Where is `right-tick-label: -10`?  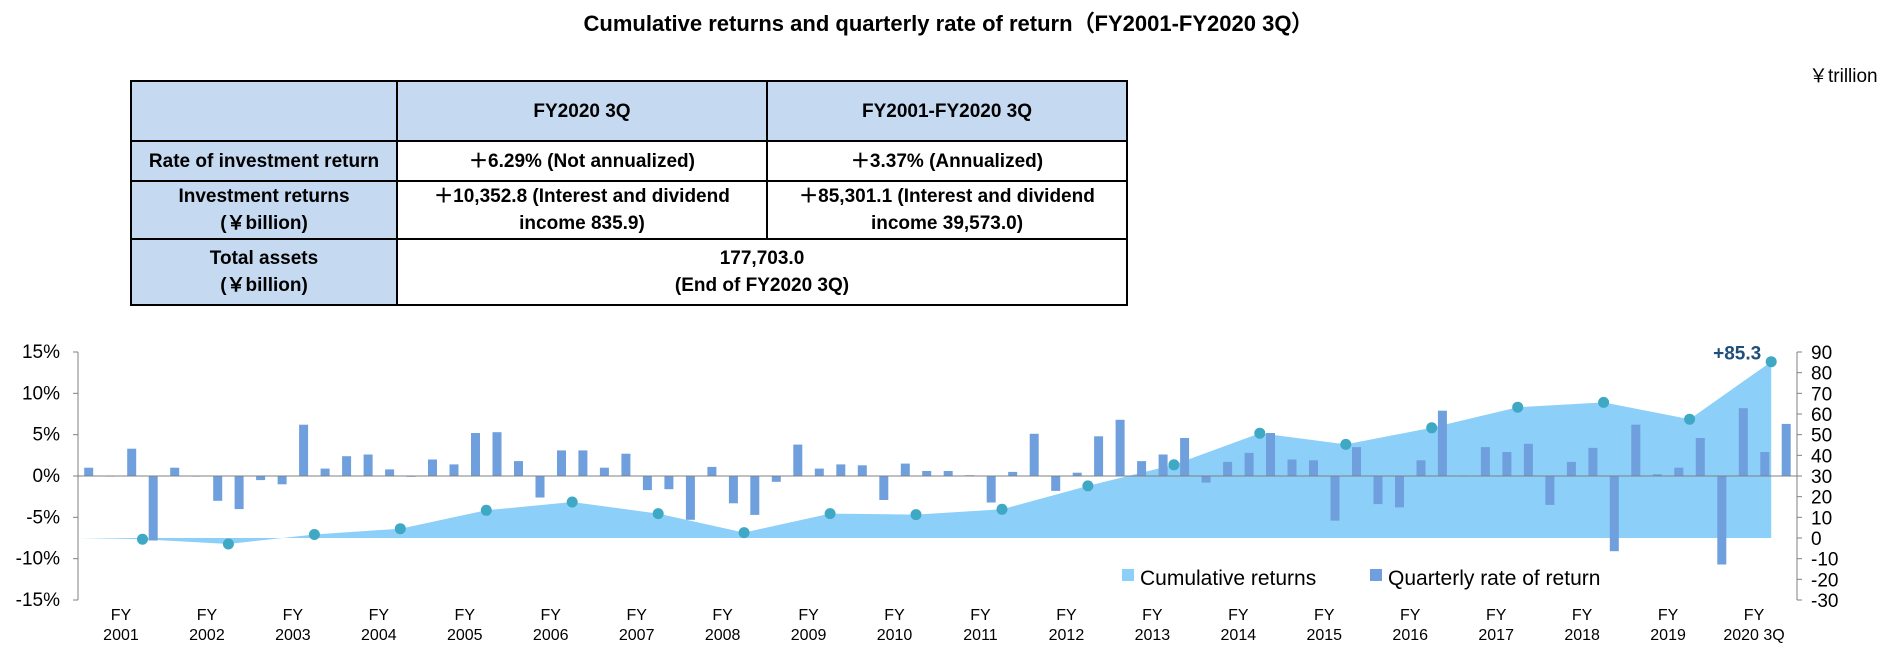 right-tick-label: -10 is located at coordinates (1824, 560).